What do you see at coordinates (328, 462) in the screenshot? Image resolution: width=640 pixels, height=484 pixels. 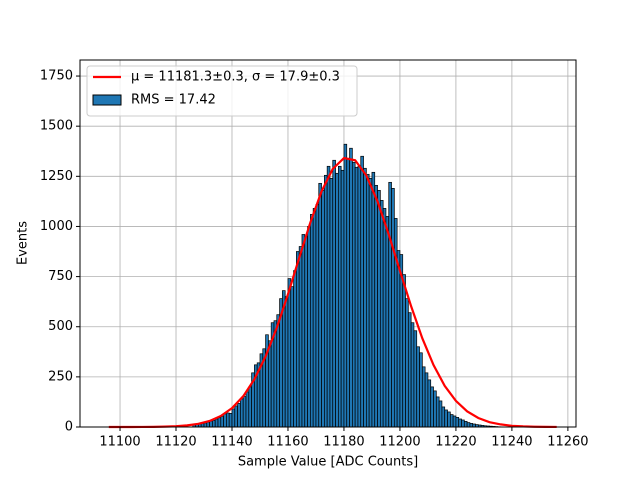 I see `x-axis-label: Sample Value [ADC Counts]` at bounding box center [328, 462].